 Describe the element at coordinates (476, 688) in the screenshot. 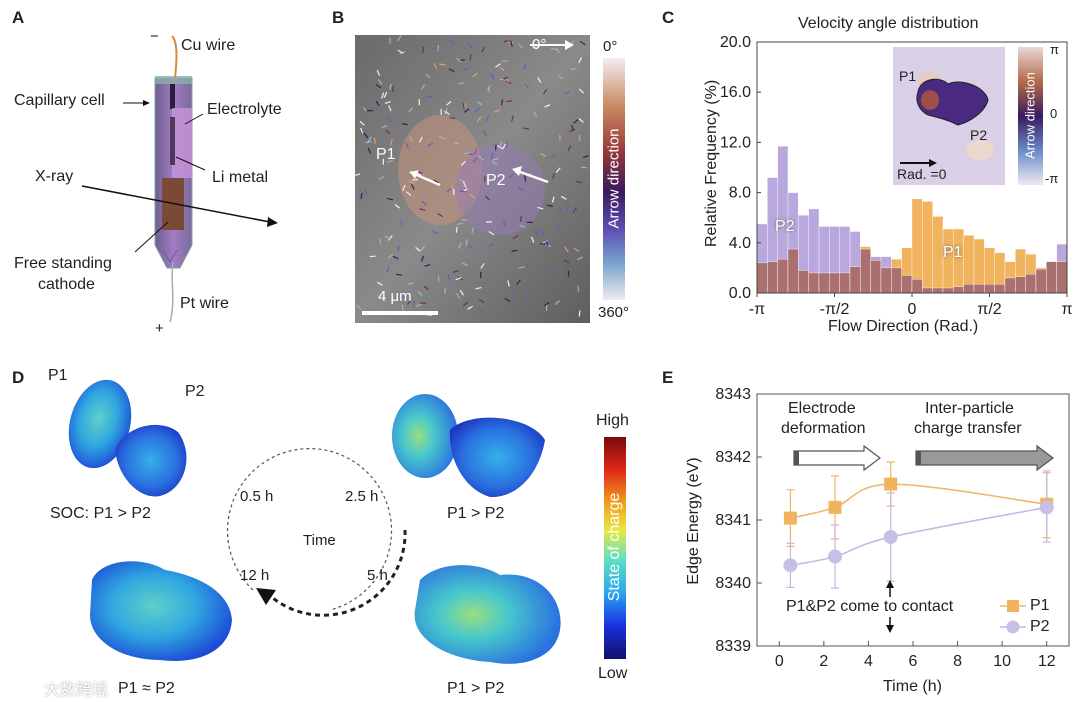

I see `soc-relation-5h: P1 > P2` at that location.